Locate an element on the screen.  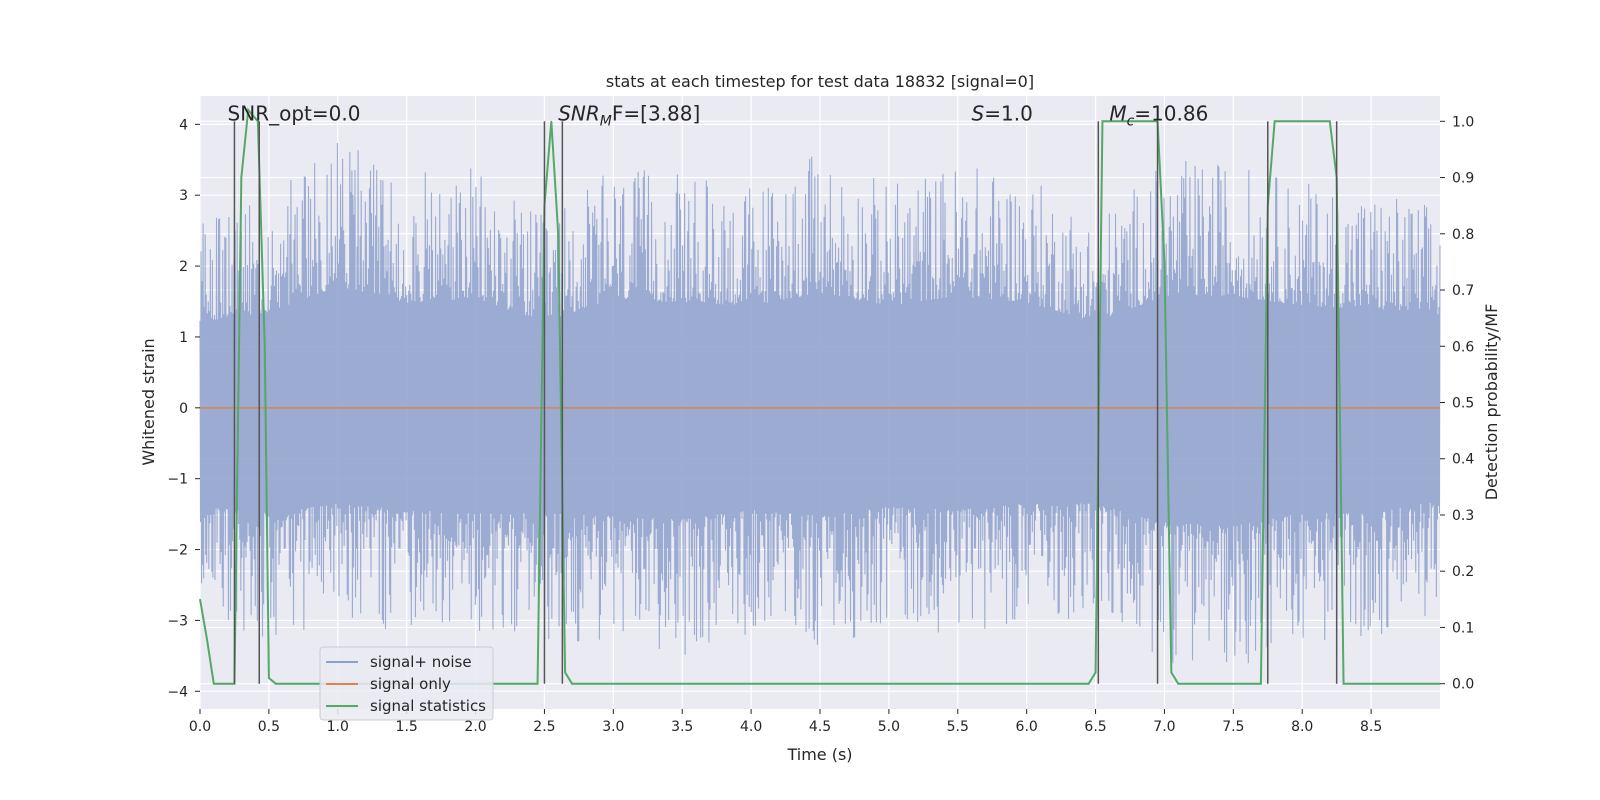
x-tick-label: 8.5 is located at coordinates (1371, 727).